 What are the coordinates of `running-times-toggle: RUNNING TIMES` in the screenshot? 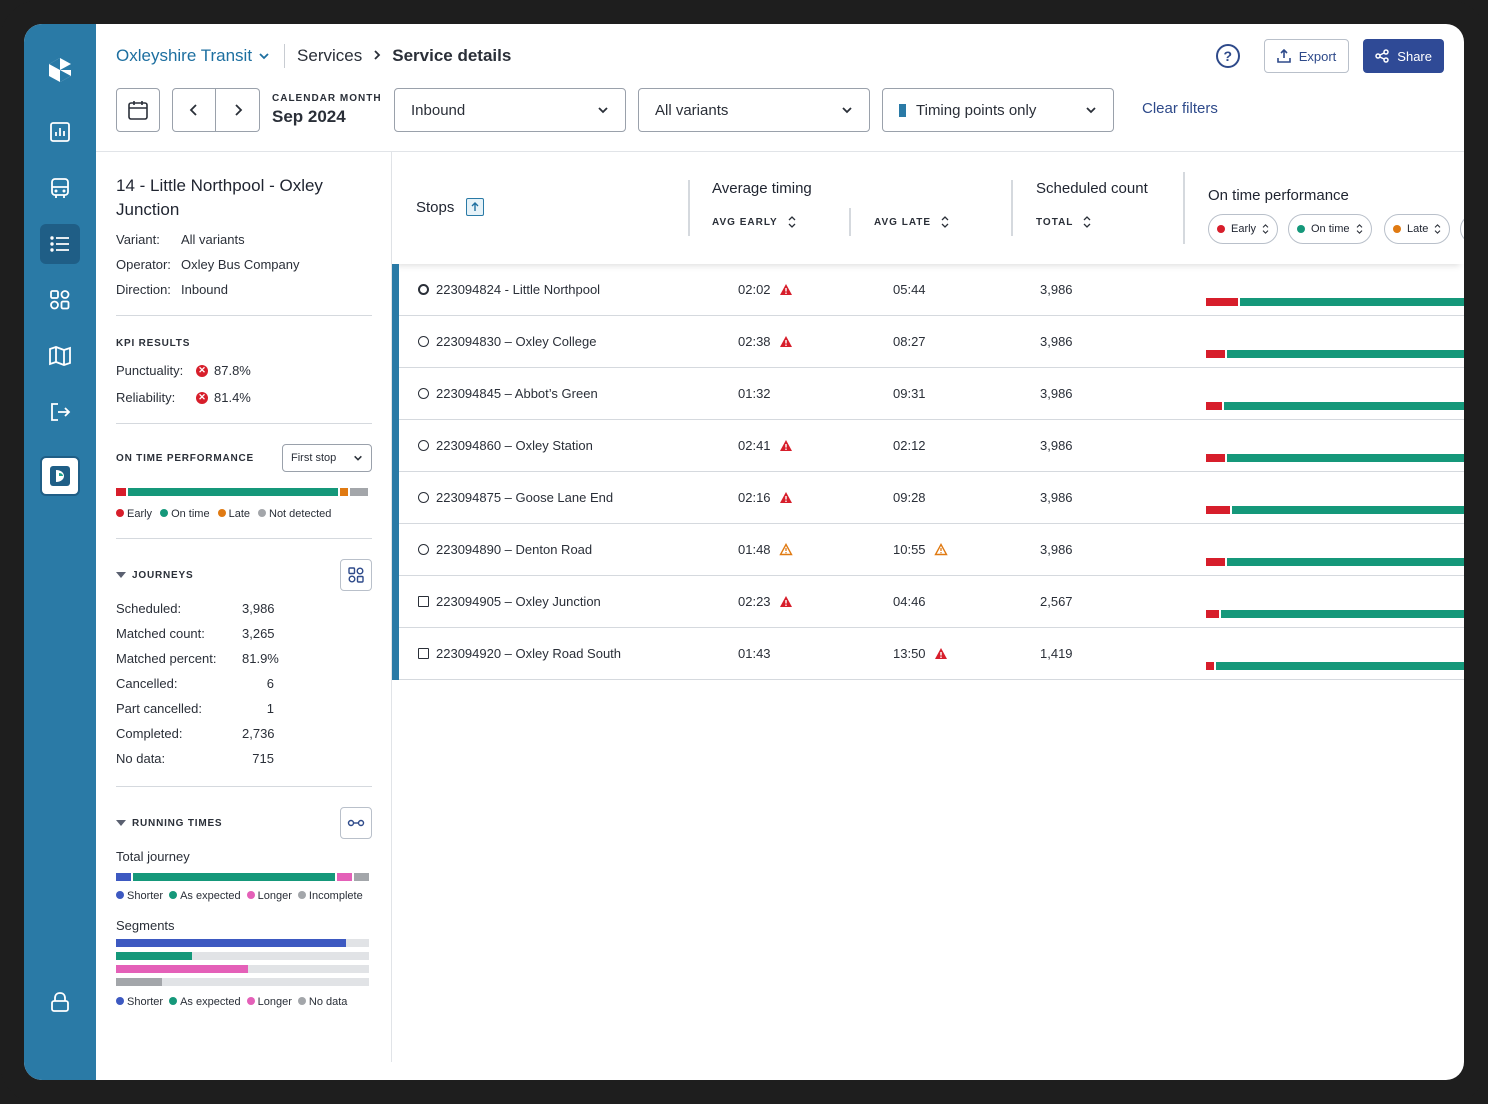 It's located at (169, 823).